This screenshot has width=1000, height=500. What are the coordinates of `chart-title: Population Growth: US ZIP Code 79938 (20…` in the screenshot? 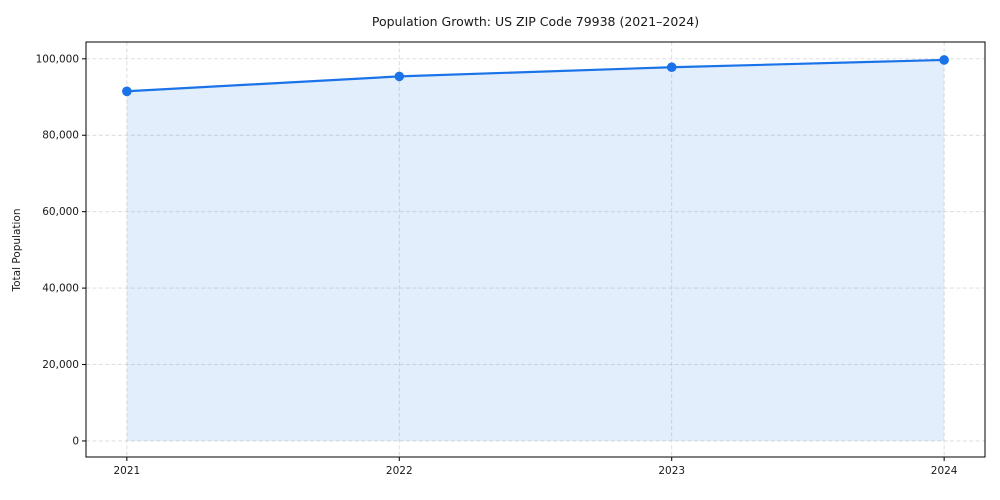 It's located at (535, 21).